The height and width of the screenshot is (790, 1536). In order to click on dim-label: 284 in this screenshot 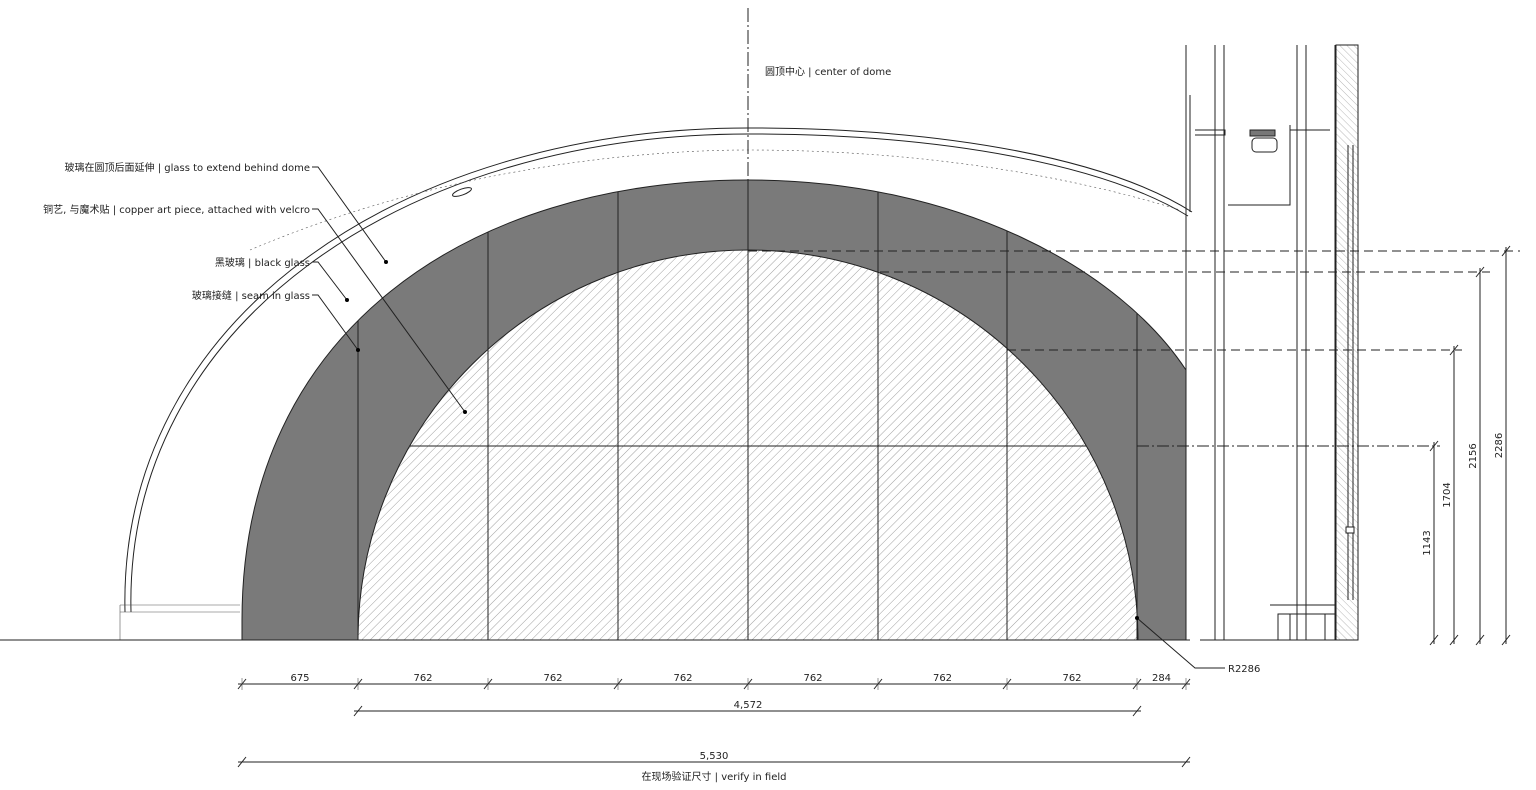, I will do `click(1161, 678)`.